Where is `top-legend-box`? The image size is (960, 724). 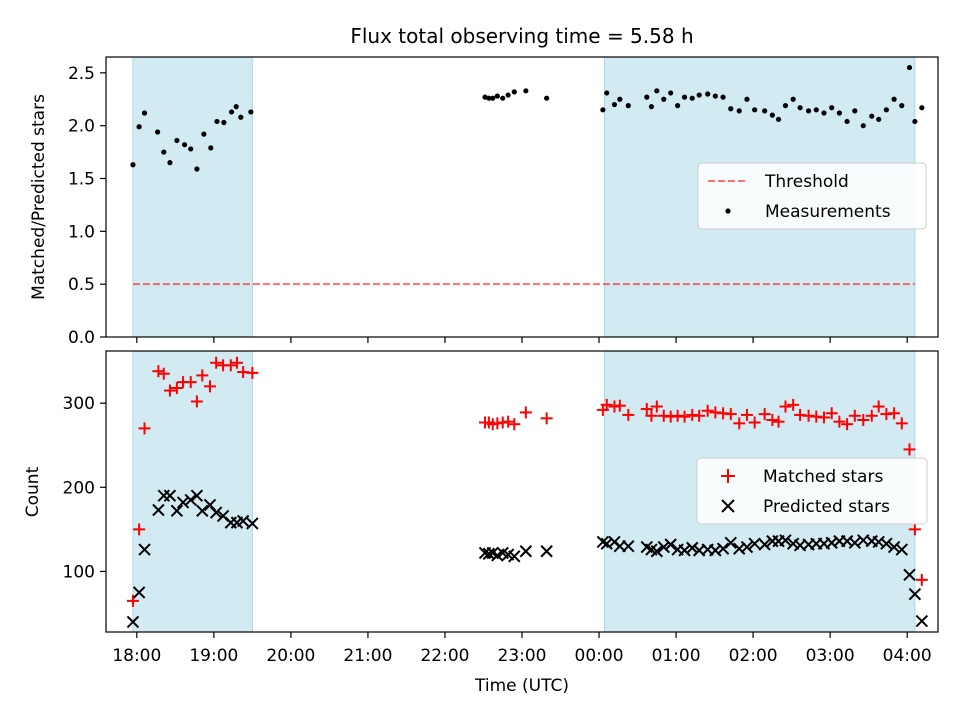
top-legend-box is located at coordinates (812, 196).